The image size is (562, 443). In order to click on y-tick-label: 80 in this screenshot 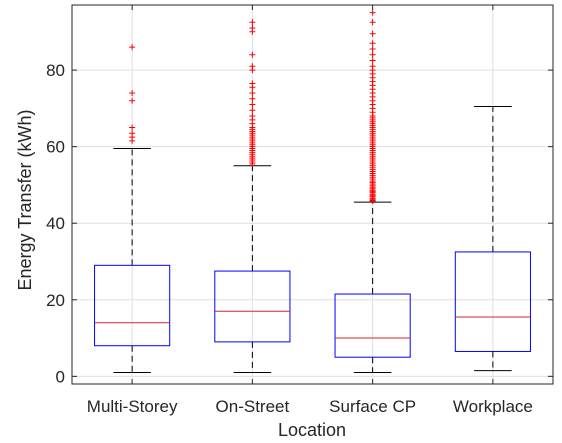, I will do `click(55, 70)`.